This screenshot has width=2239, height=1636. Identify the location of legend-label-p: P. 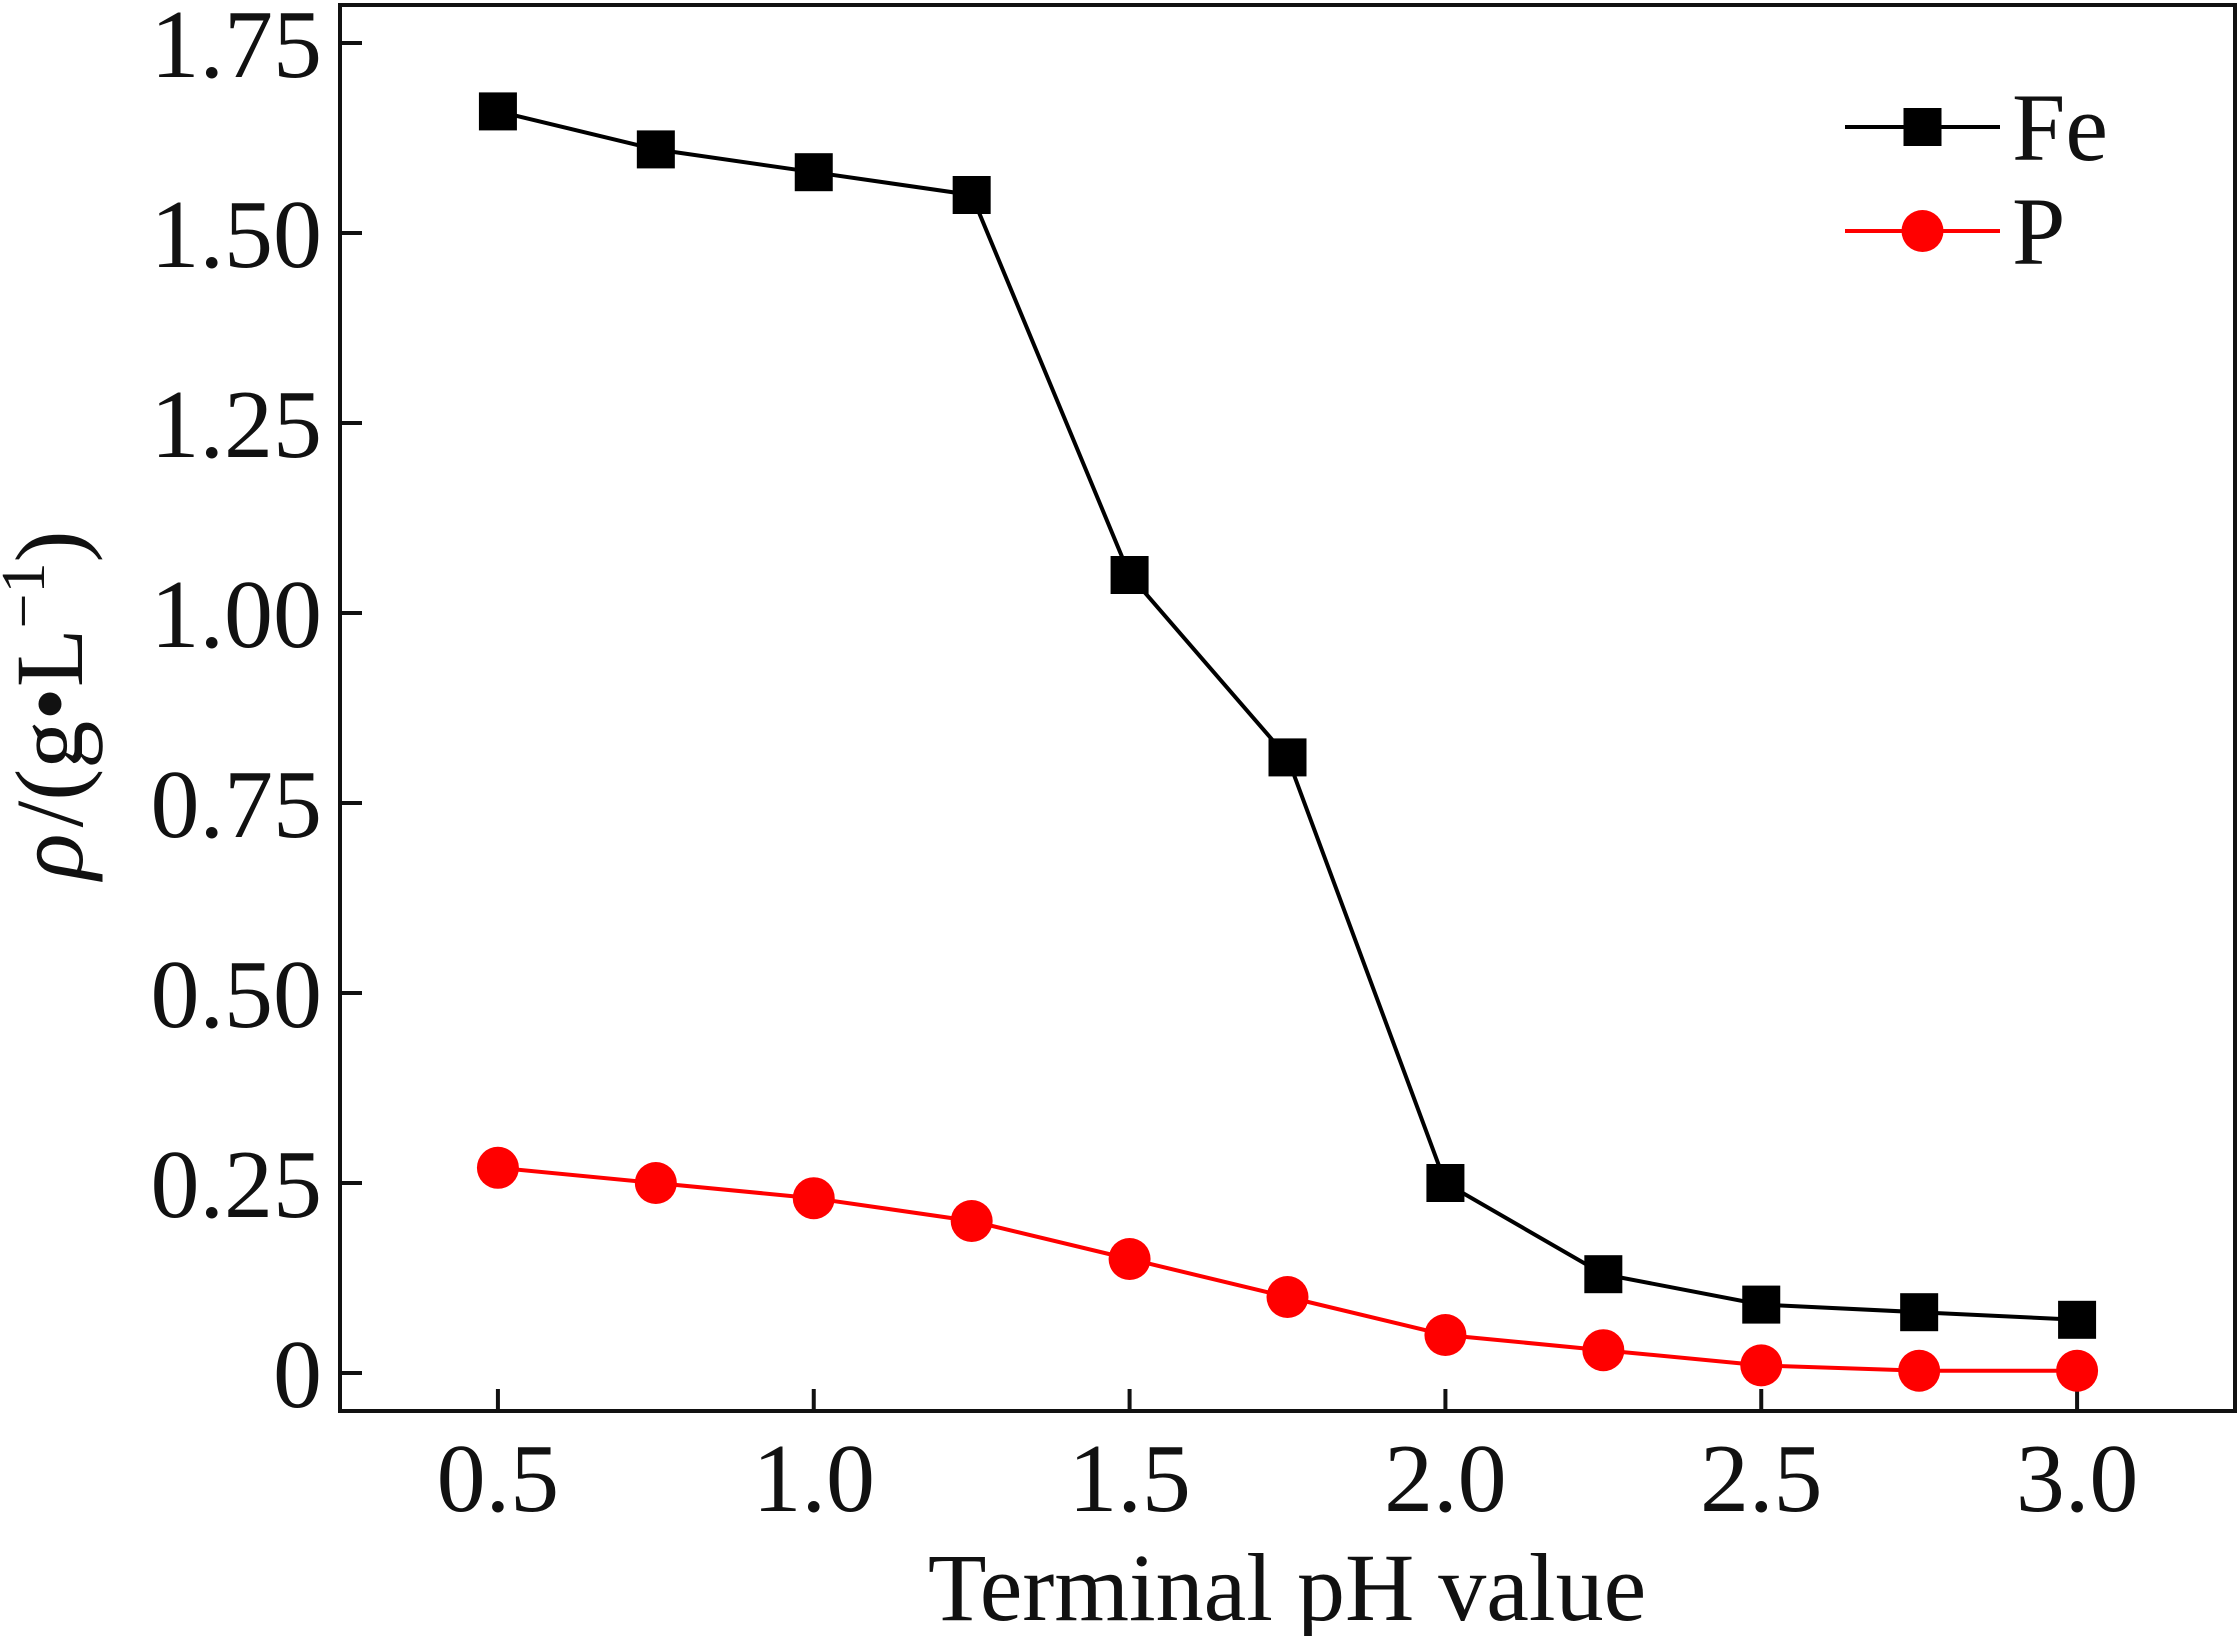
(2038, 231).